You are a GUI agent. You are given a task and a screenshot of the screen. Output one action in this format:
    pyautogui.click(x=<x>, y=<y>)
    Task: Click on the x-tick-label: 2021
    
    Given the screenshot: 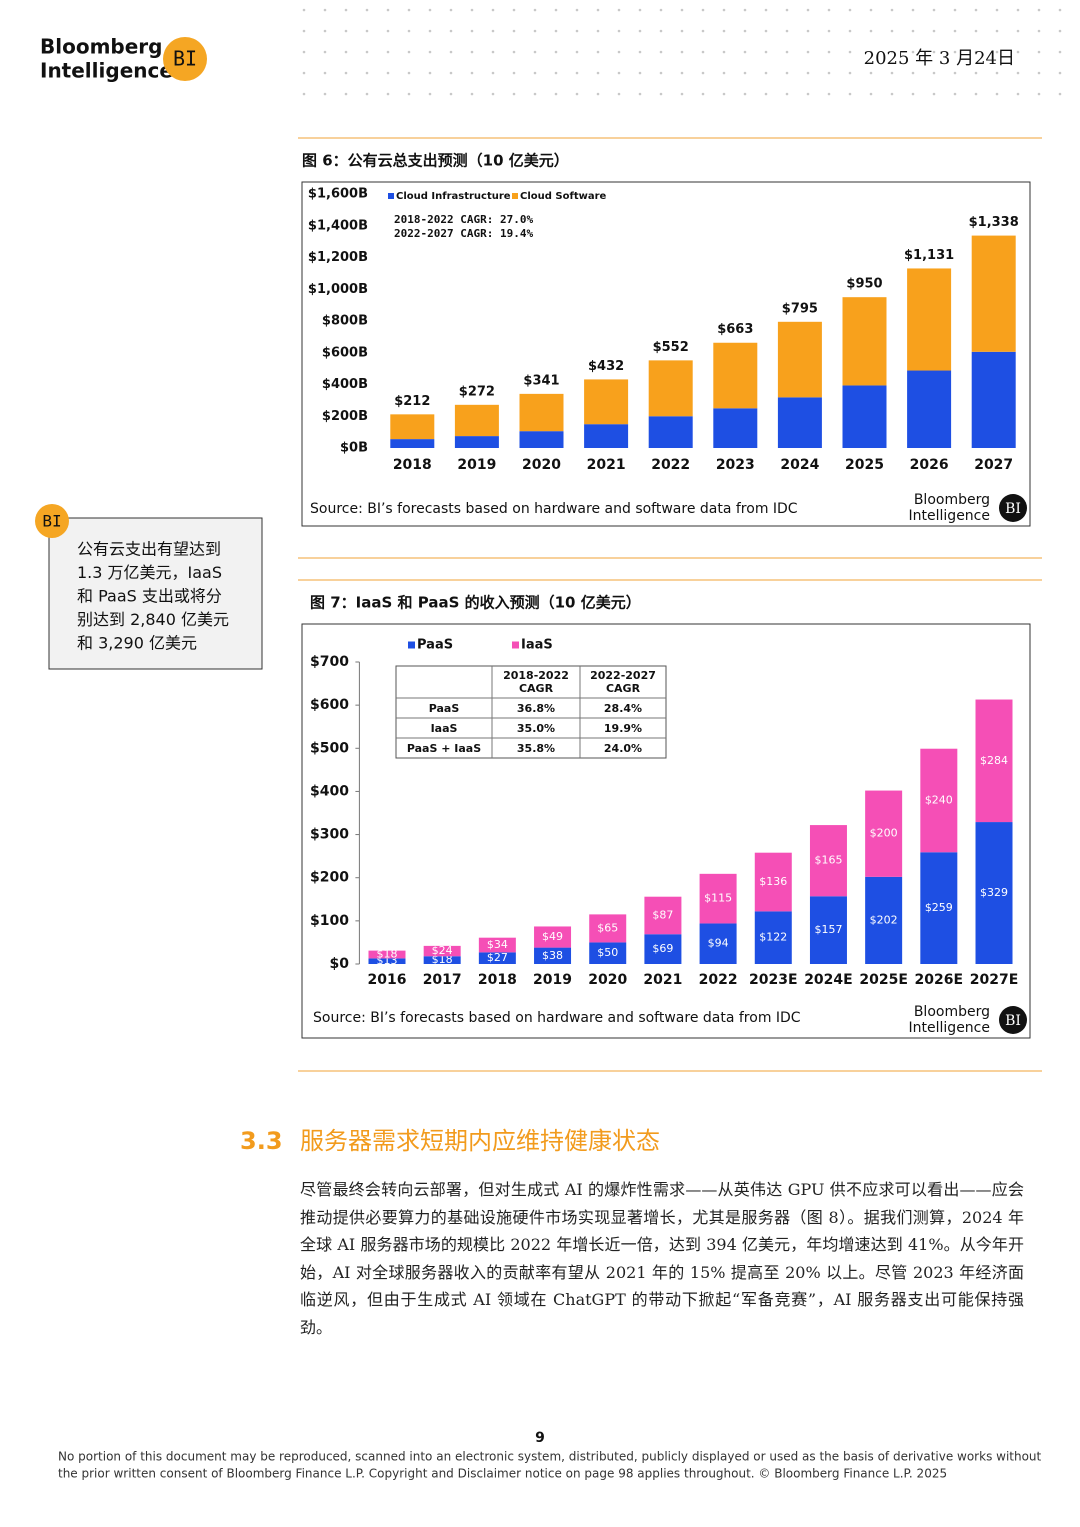 What is the action you would take?
    pyautogui.click(x=662, y=980)
    